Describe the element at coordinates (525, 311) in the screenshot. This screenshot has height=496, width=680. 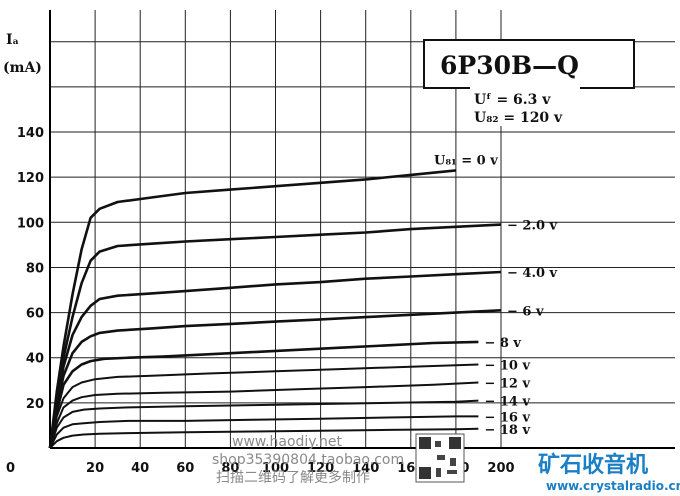
I see `curve-label: − 6 v` at that location.